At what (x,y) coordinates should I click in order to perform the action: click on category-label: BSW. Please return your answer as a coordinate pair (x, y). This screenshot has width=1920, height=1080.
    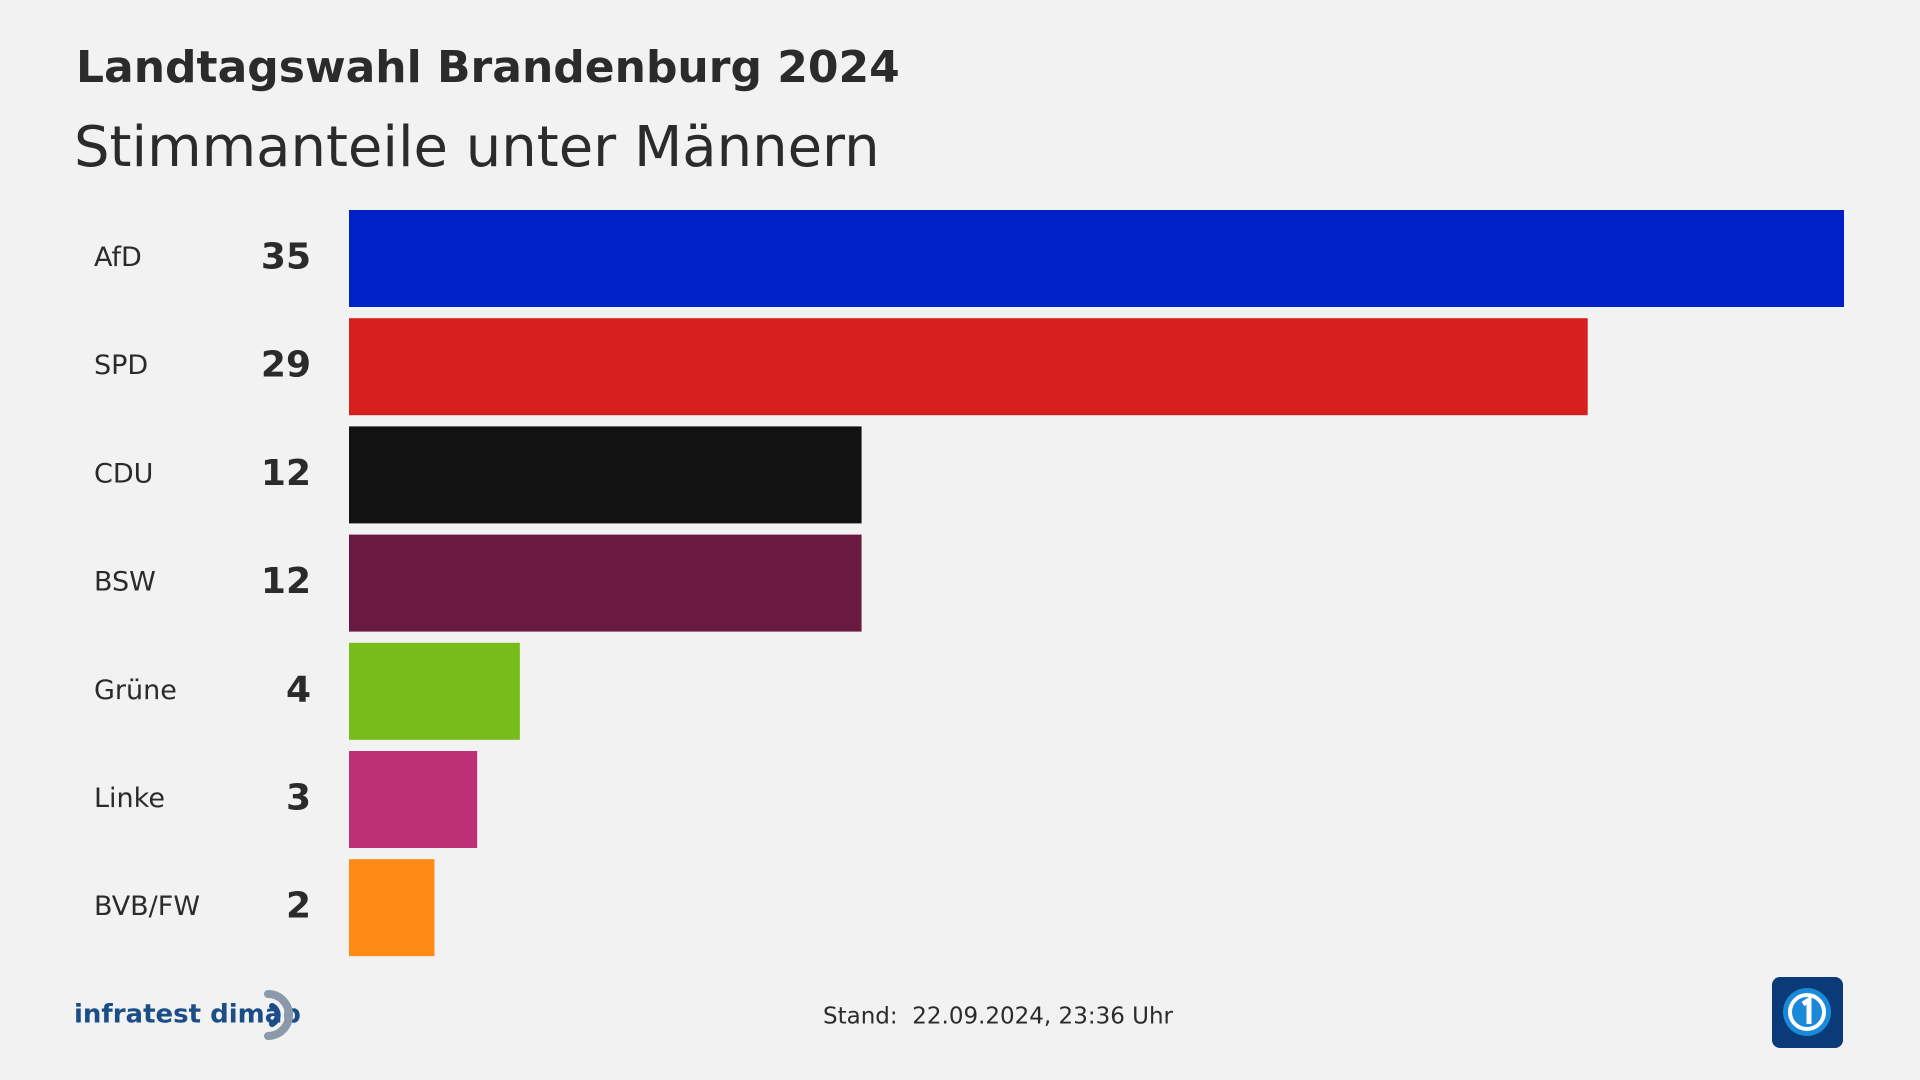
    Looking at the image, I should click on (125, 582).